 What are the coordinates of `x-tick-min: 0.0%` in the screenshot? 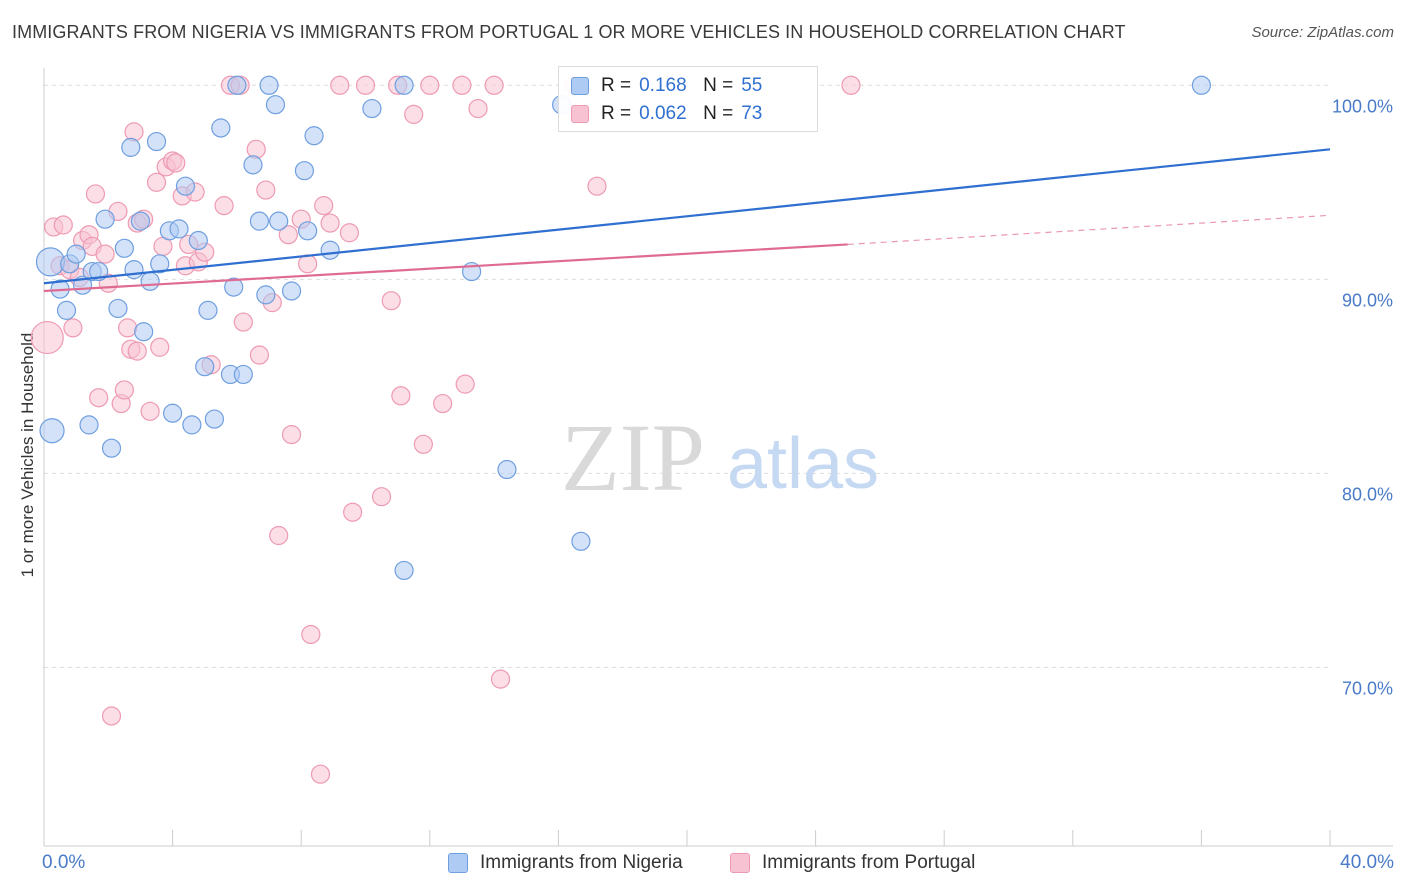 It's located at (64, 862).